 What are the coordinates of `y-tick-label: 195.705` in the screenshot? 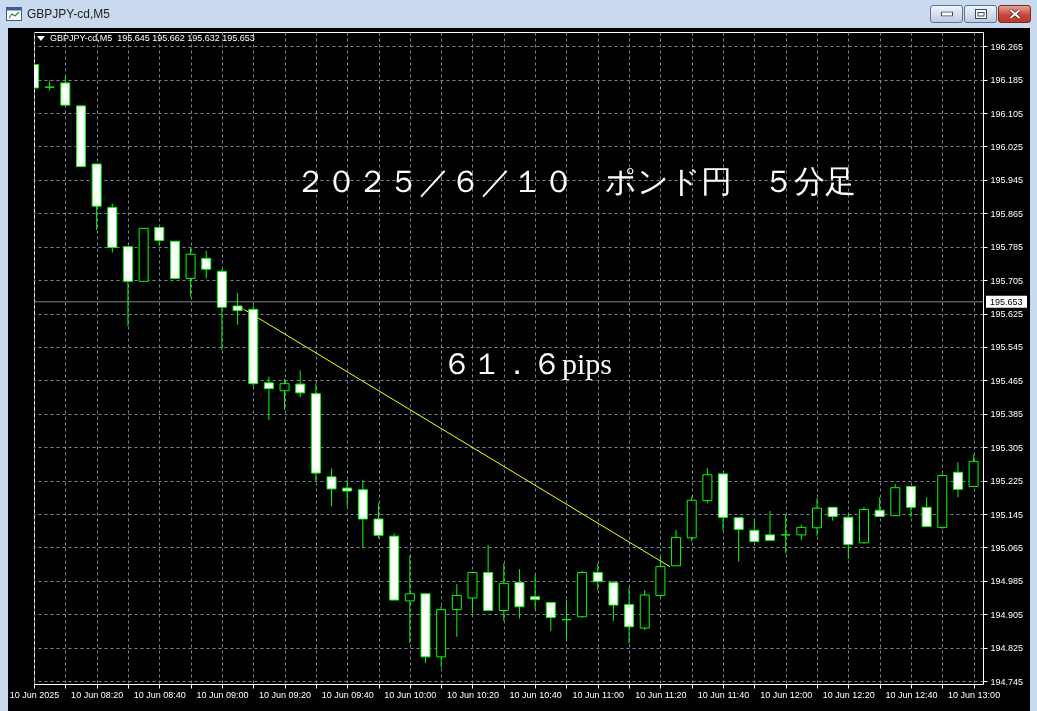 It's located at (1007, 280).